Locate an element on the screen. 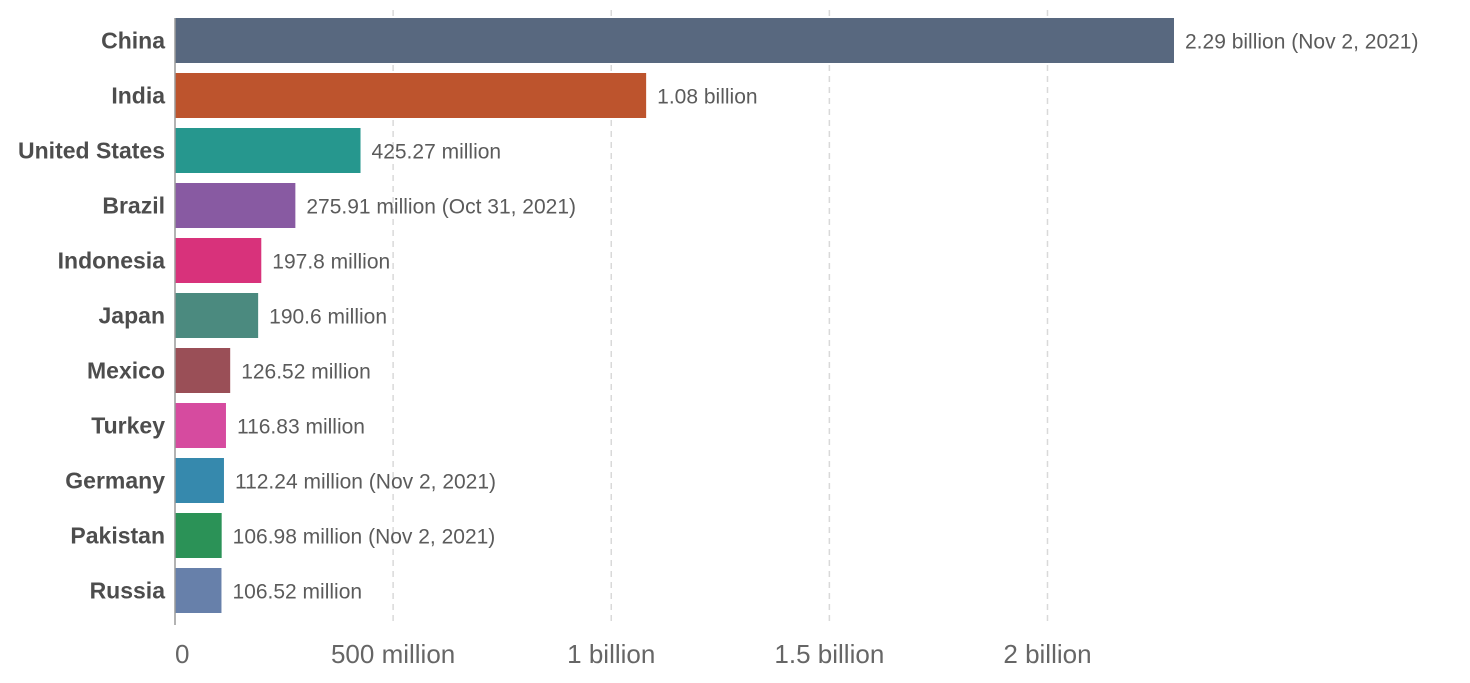  category-label: Germany is located at coordinates (115, 481).